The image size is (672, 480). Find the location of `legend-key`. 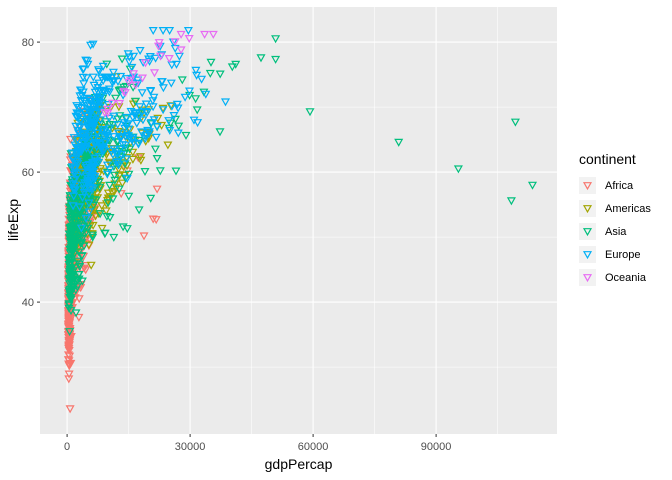

legend-key is located at coordinates (587, 208).